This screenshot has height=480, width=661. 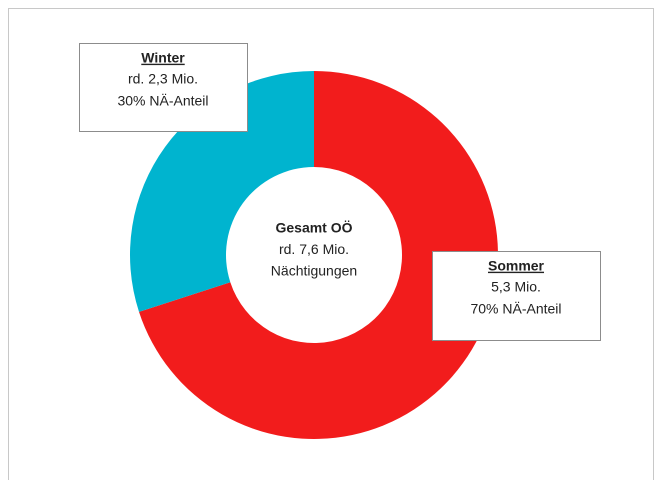 What do you see at coordinates (163, 58) in the screenshot?
I see `label-title: Winter` at bounding box center [163, 58].